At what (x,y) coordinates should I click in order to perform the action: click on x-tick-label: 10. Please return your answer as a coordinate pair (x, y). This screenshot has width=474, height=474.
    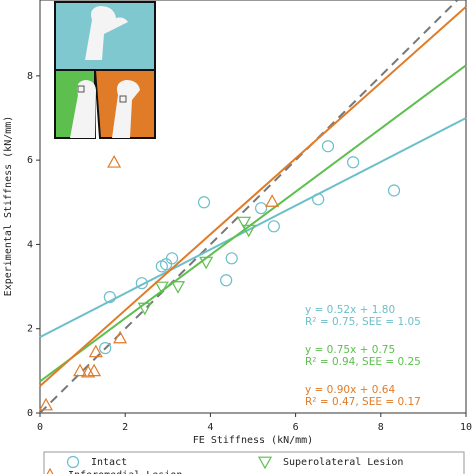
    Looking at the image, I should click on (466, 427).